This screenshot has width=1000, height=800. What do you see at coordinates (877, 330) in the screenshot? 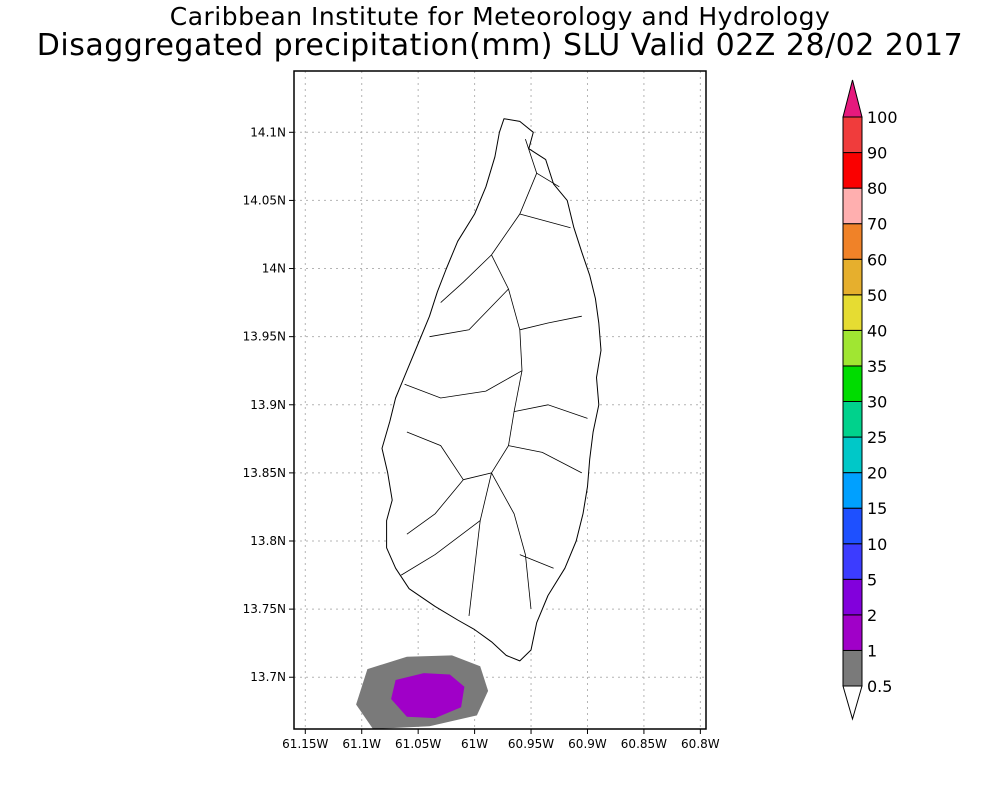
I see `colorbar-label: 40` at bounding box center [877, 330].